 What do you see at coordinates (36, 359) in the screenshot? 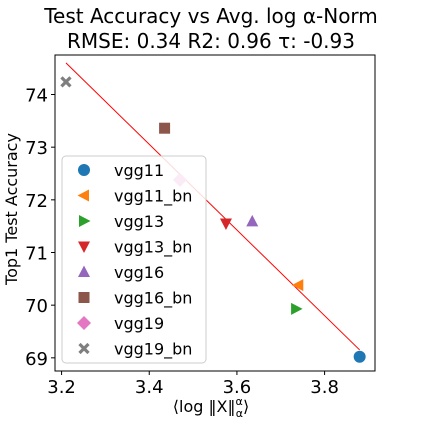
I see `y-tick-label: 69` at bounding box center [36, 359].